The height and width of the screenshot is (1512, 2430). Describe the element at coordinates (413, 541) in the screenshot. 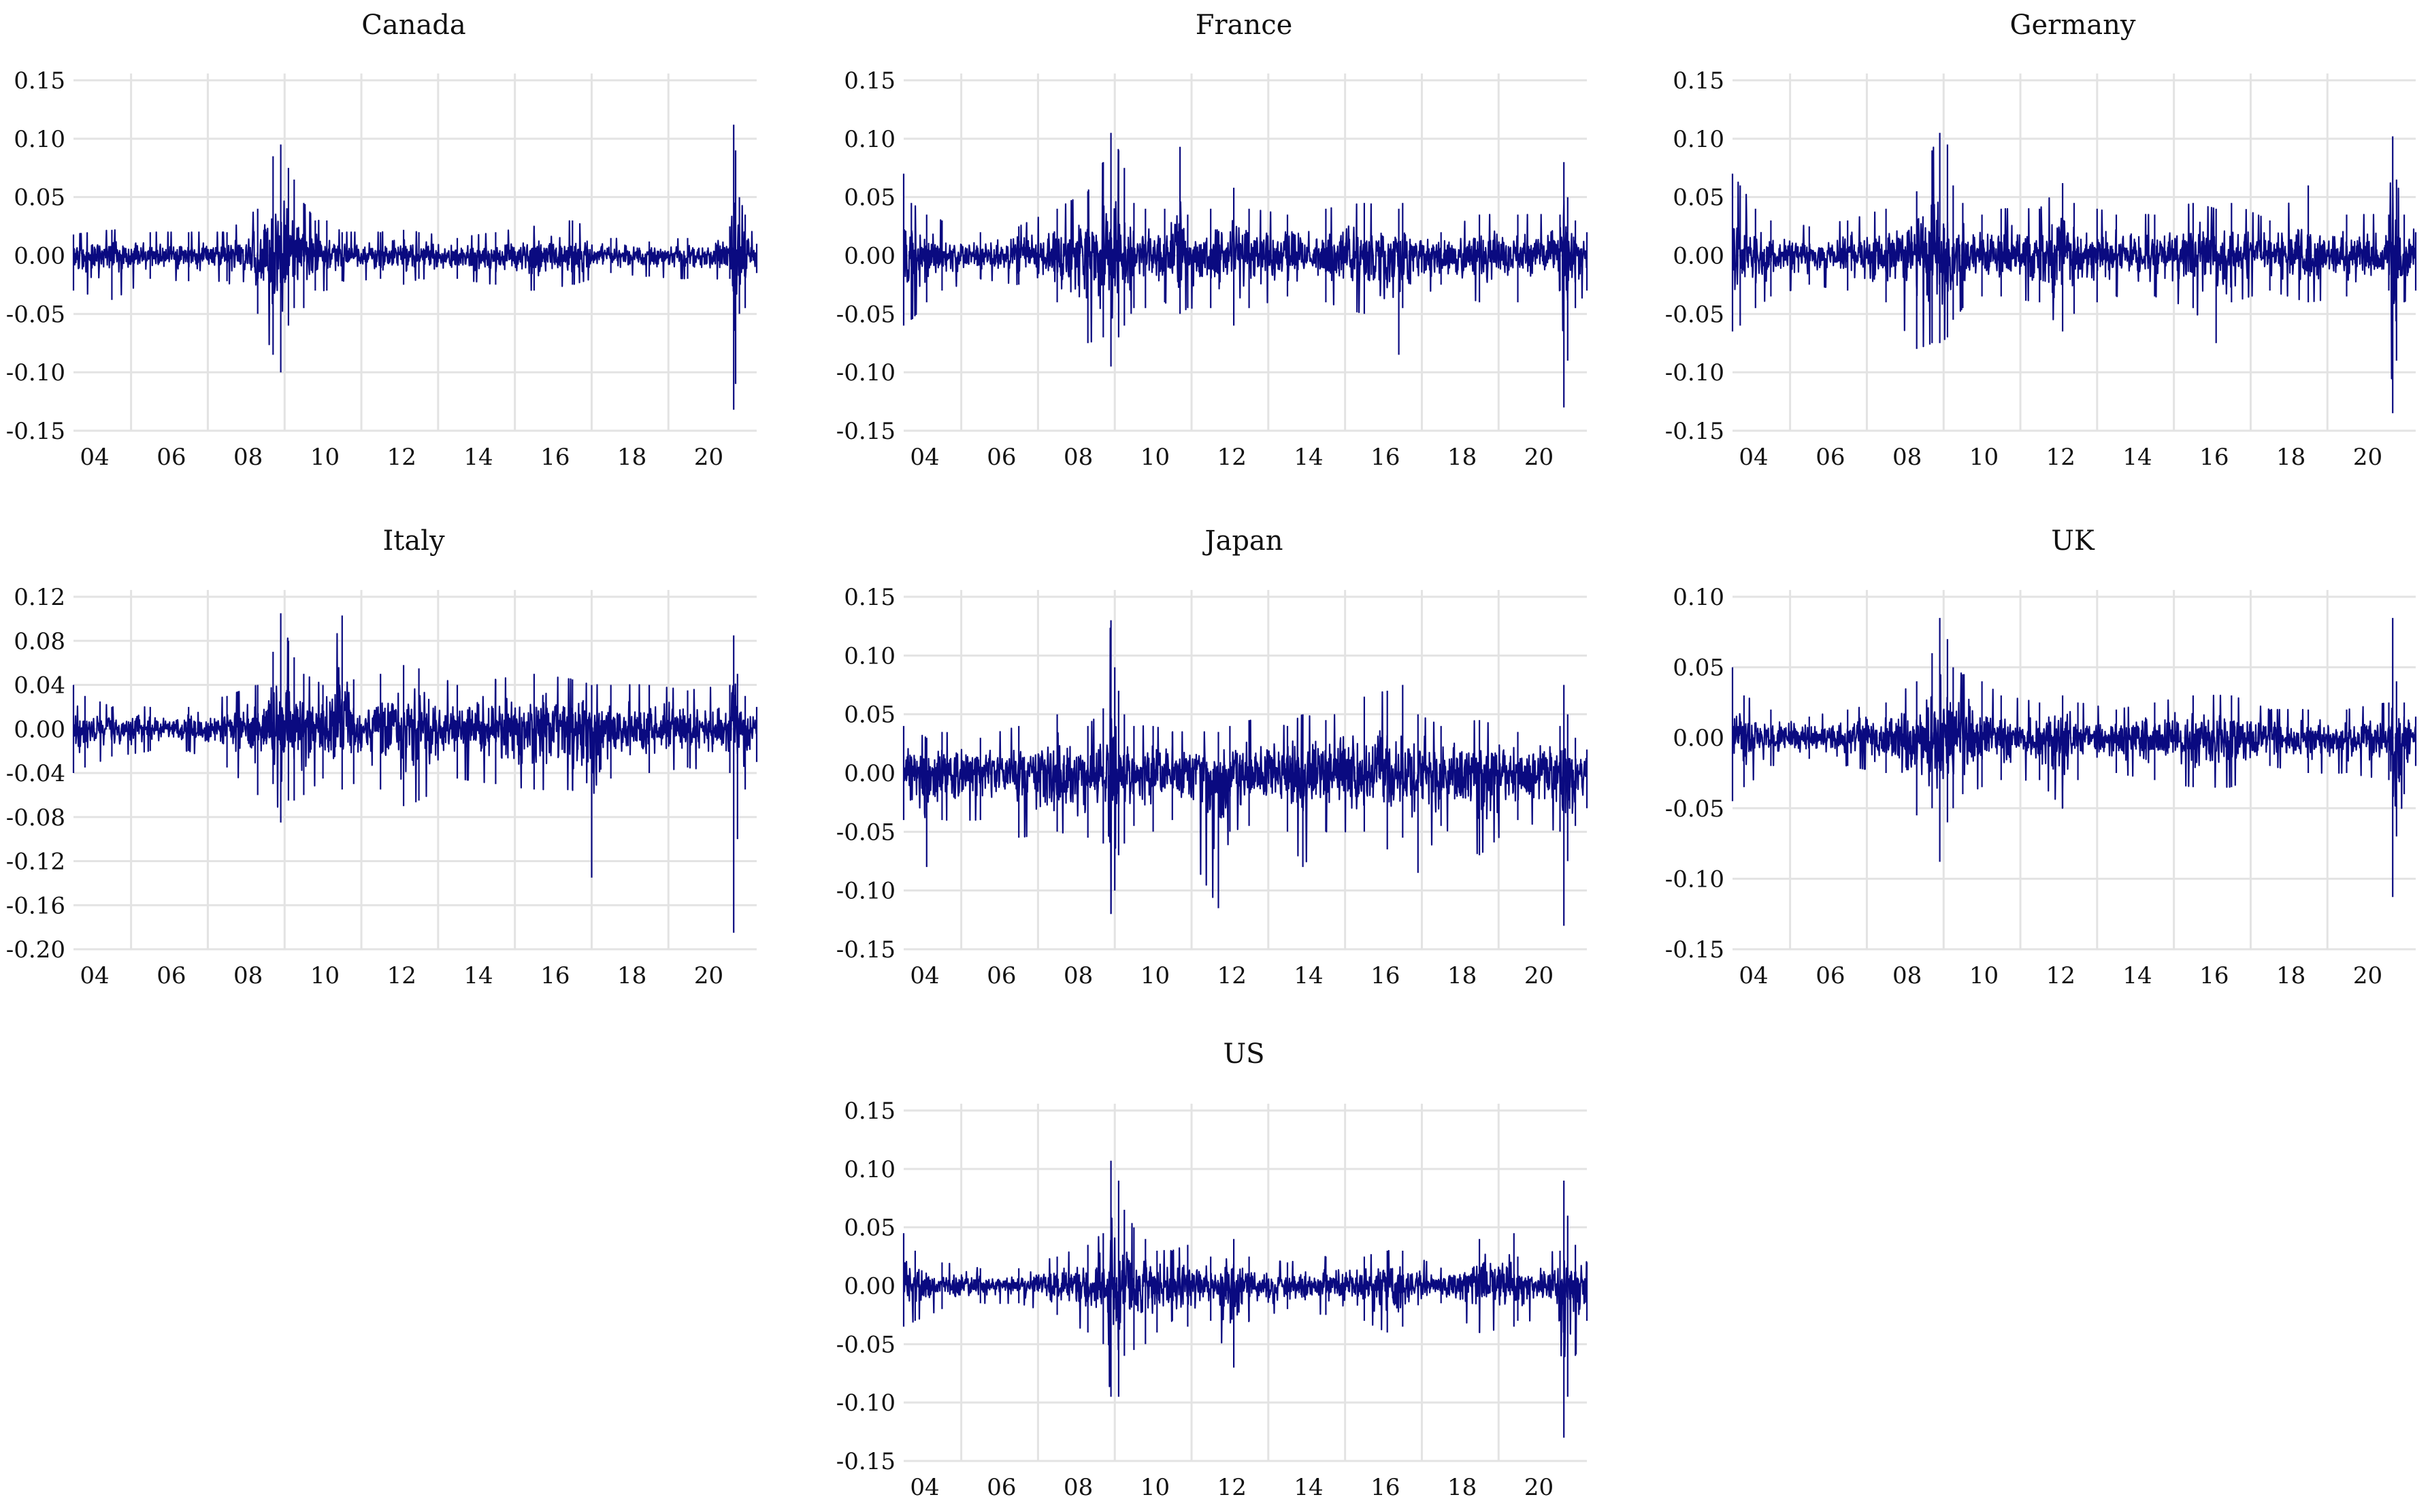

I see `chart-title: Italy` at that location.